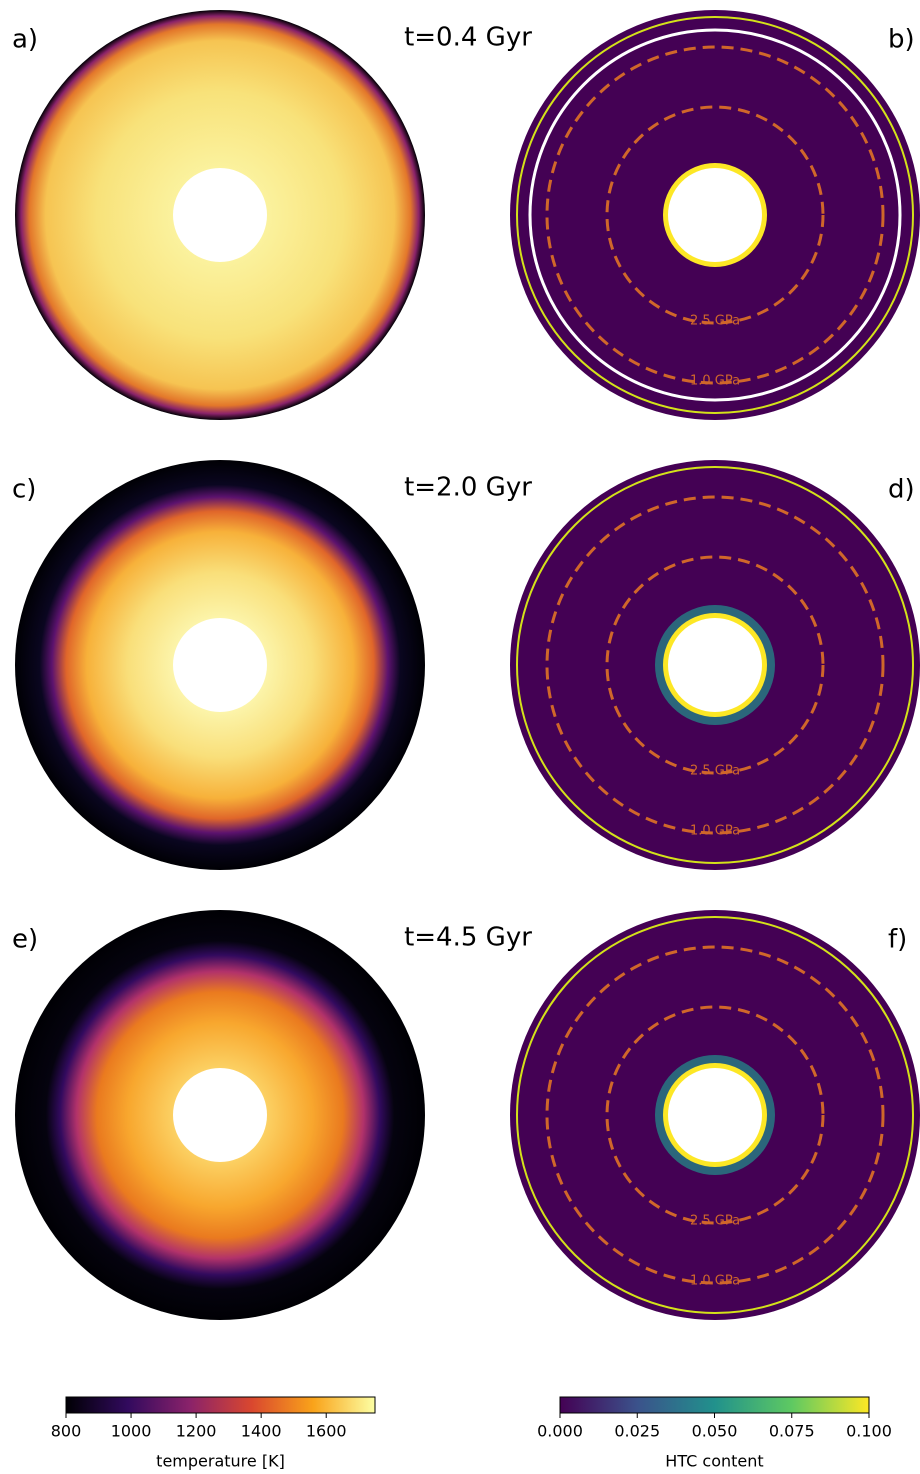 The width and height of the screenshot is (920, 1474). I want to click on melt-contour, so click(715, 215).